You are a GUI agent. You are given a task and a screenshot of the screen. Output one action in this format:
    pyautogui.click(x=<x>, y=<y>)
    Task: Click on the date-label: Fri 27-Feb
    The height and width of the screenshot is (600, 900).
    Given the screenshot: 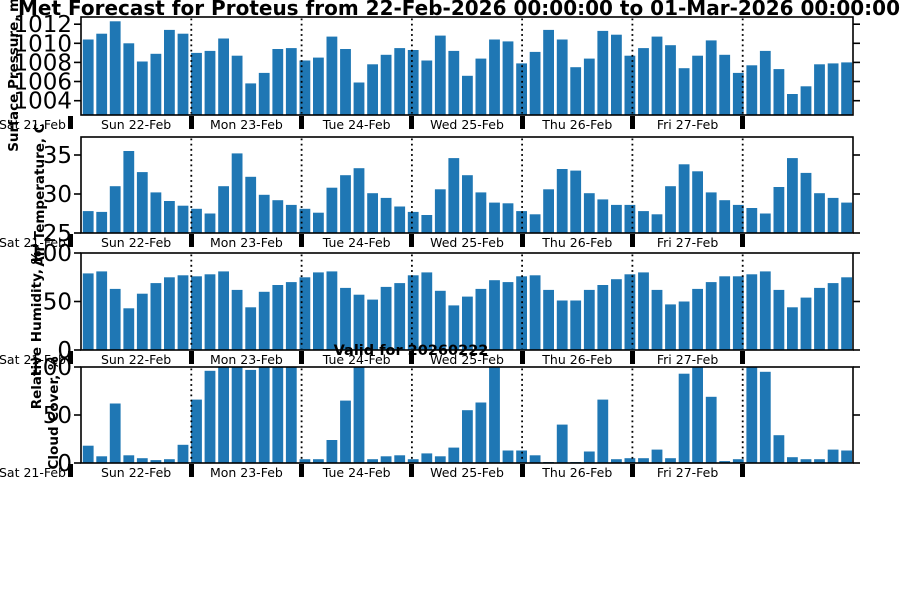 What is the action you would take?
    pyautogui.click(x=687, y=472)
    